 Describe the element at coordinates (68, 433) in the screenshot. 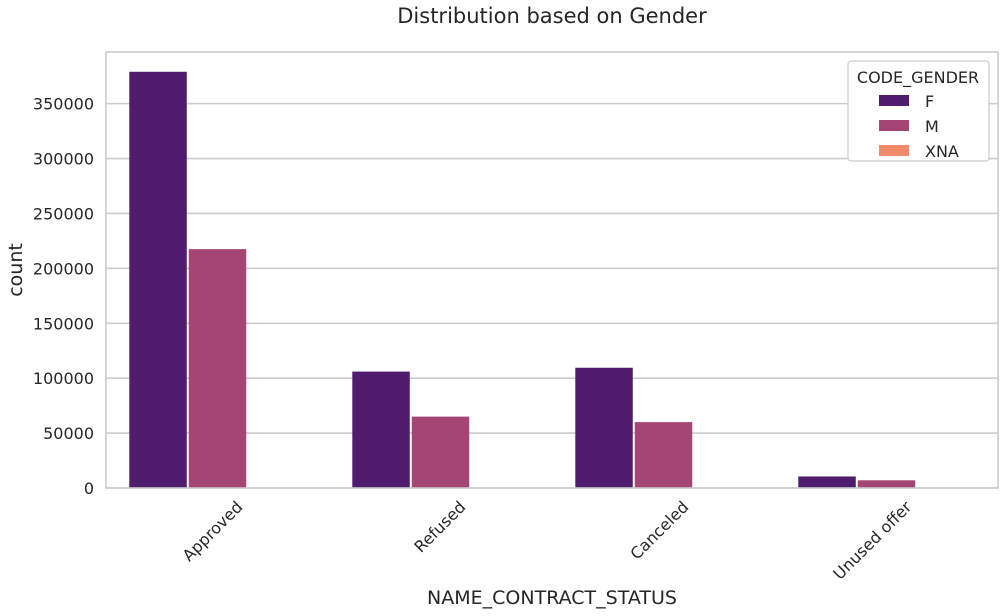

I see `y-tick-label: 50000` at that location.